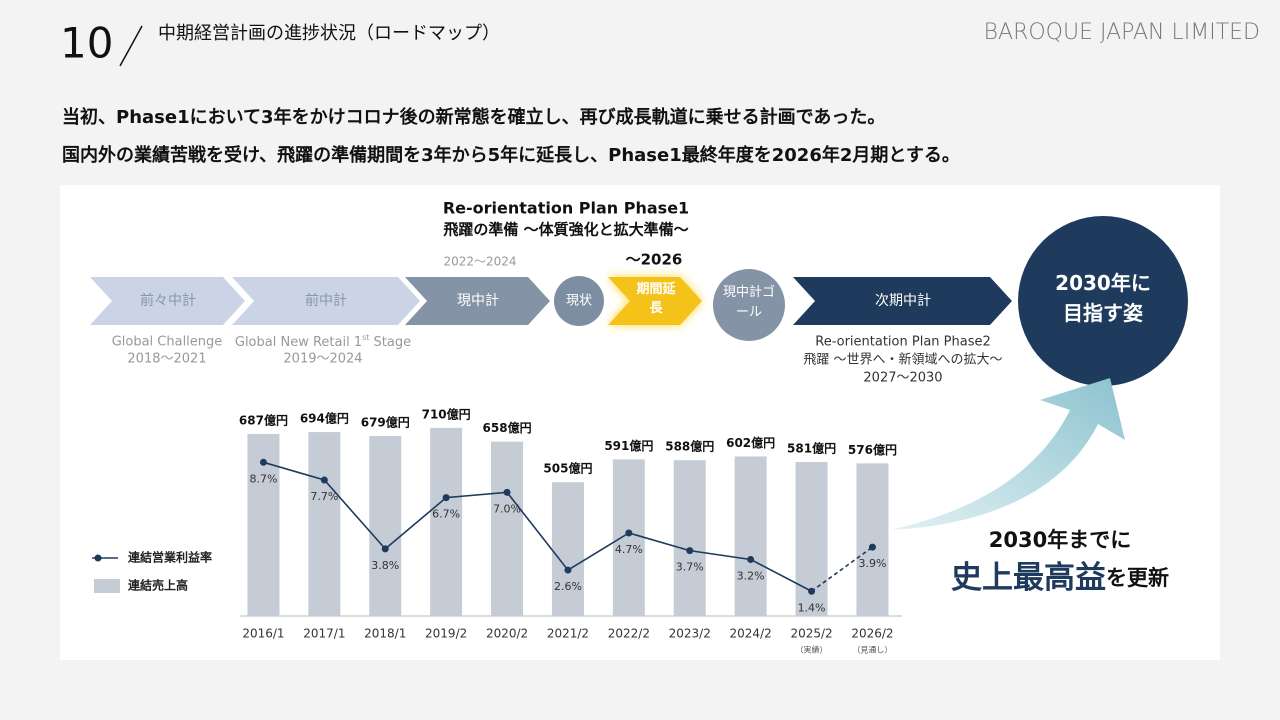 The width and height of the screenshot is (1280, 720). Describe the element at coordinates (365, 337) in the screenshot. I see `superscript: st` at that location.